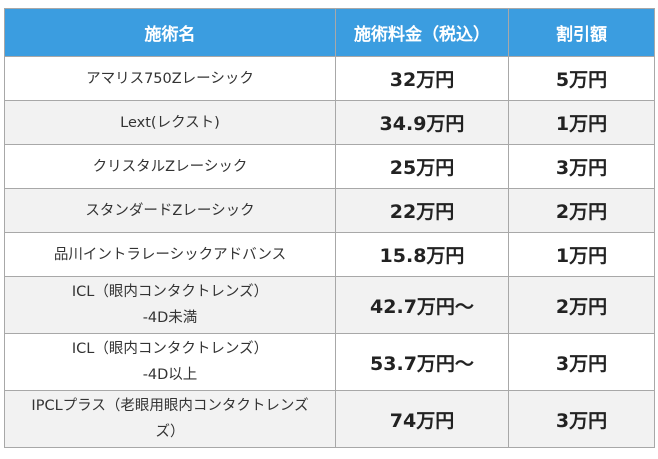  What do you see at coordinates (422, 122) in the screenshot?
I see `price-cell: 34.9万円` at bounding box center [422, 122].